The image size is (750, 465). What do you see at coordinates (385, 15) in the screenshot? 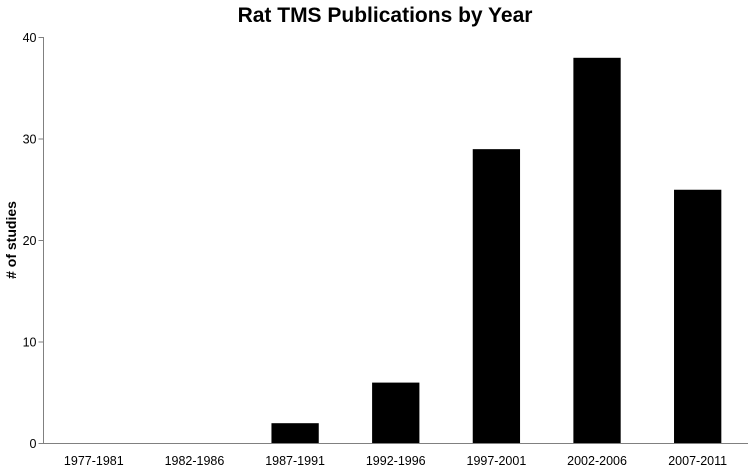
I see `chart-title: Rat TMS Publications by Year` at bounding box center [385, 15].